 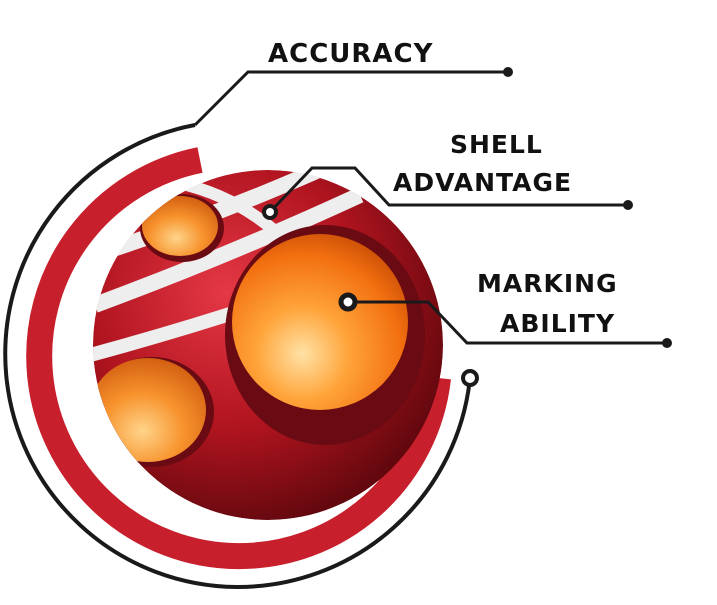 What do you see at coordinates (667, 343) in the screenshot?
I see `marking-end-dot` at bounding box center [667, 343].